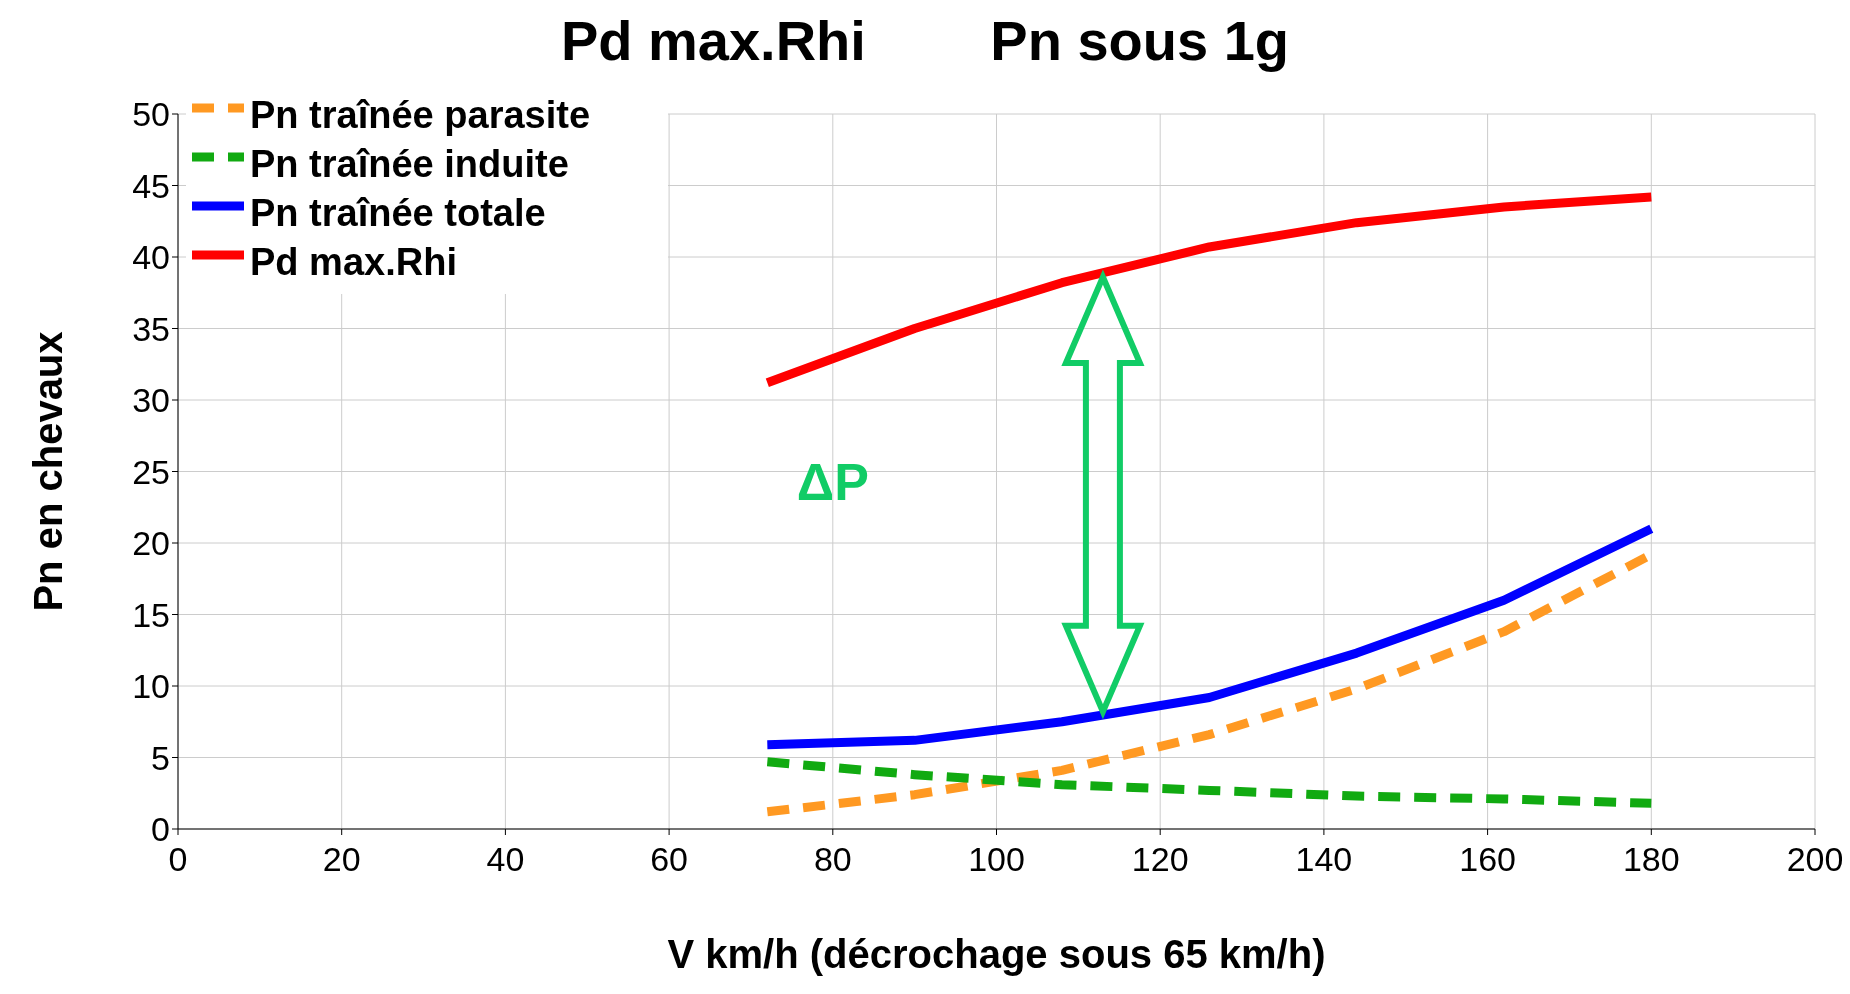 This screenshot has width=1850, height=994. I want to click on y-axis-title: Pn en chevaux, so click(48, 471).